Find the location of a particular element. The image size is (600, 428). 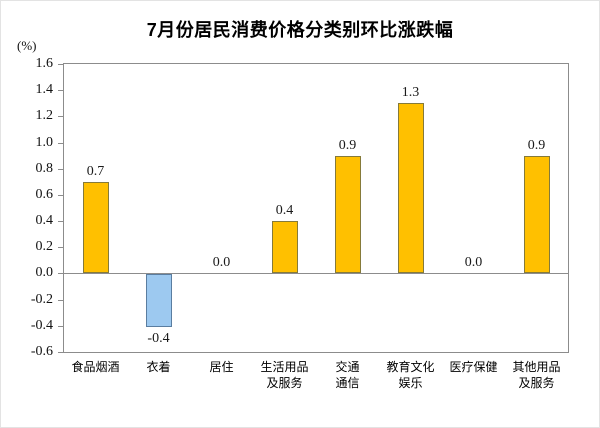

bar-食品烟酒 is located at coordinates (95, 227).